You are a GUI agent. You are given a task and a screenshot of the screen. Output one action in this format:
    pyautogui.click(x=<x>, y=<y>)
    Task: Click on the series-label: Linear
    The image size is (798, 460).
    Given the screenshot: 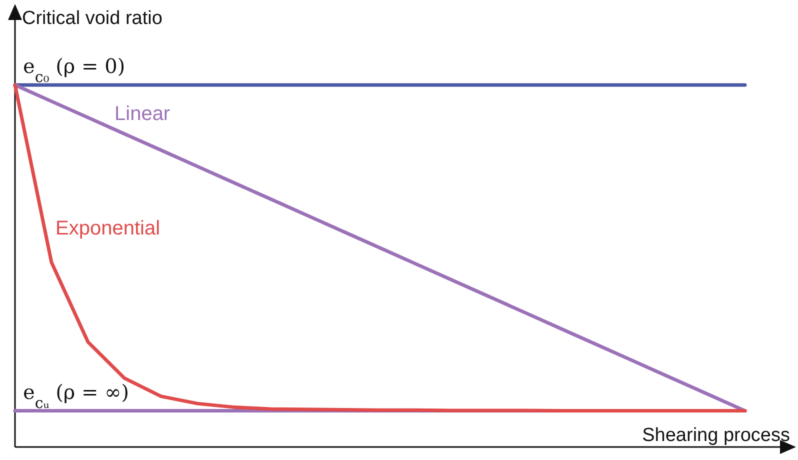 What is the action you would take?
    pyautogui.click(x=142, y=113)
    